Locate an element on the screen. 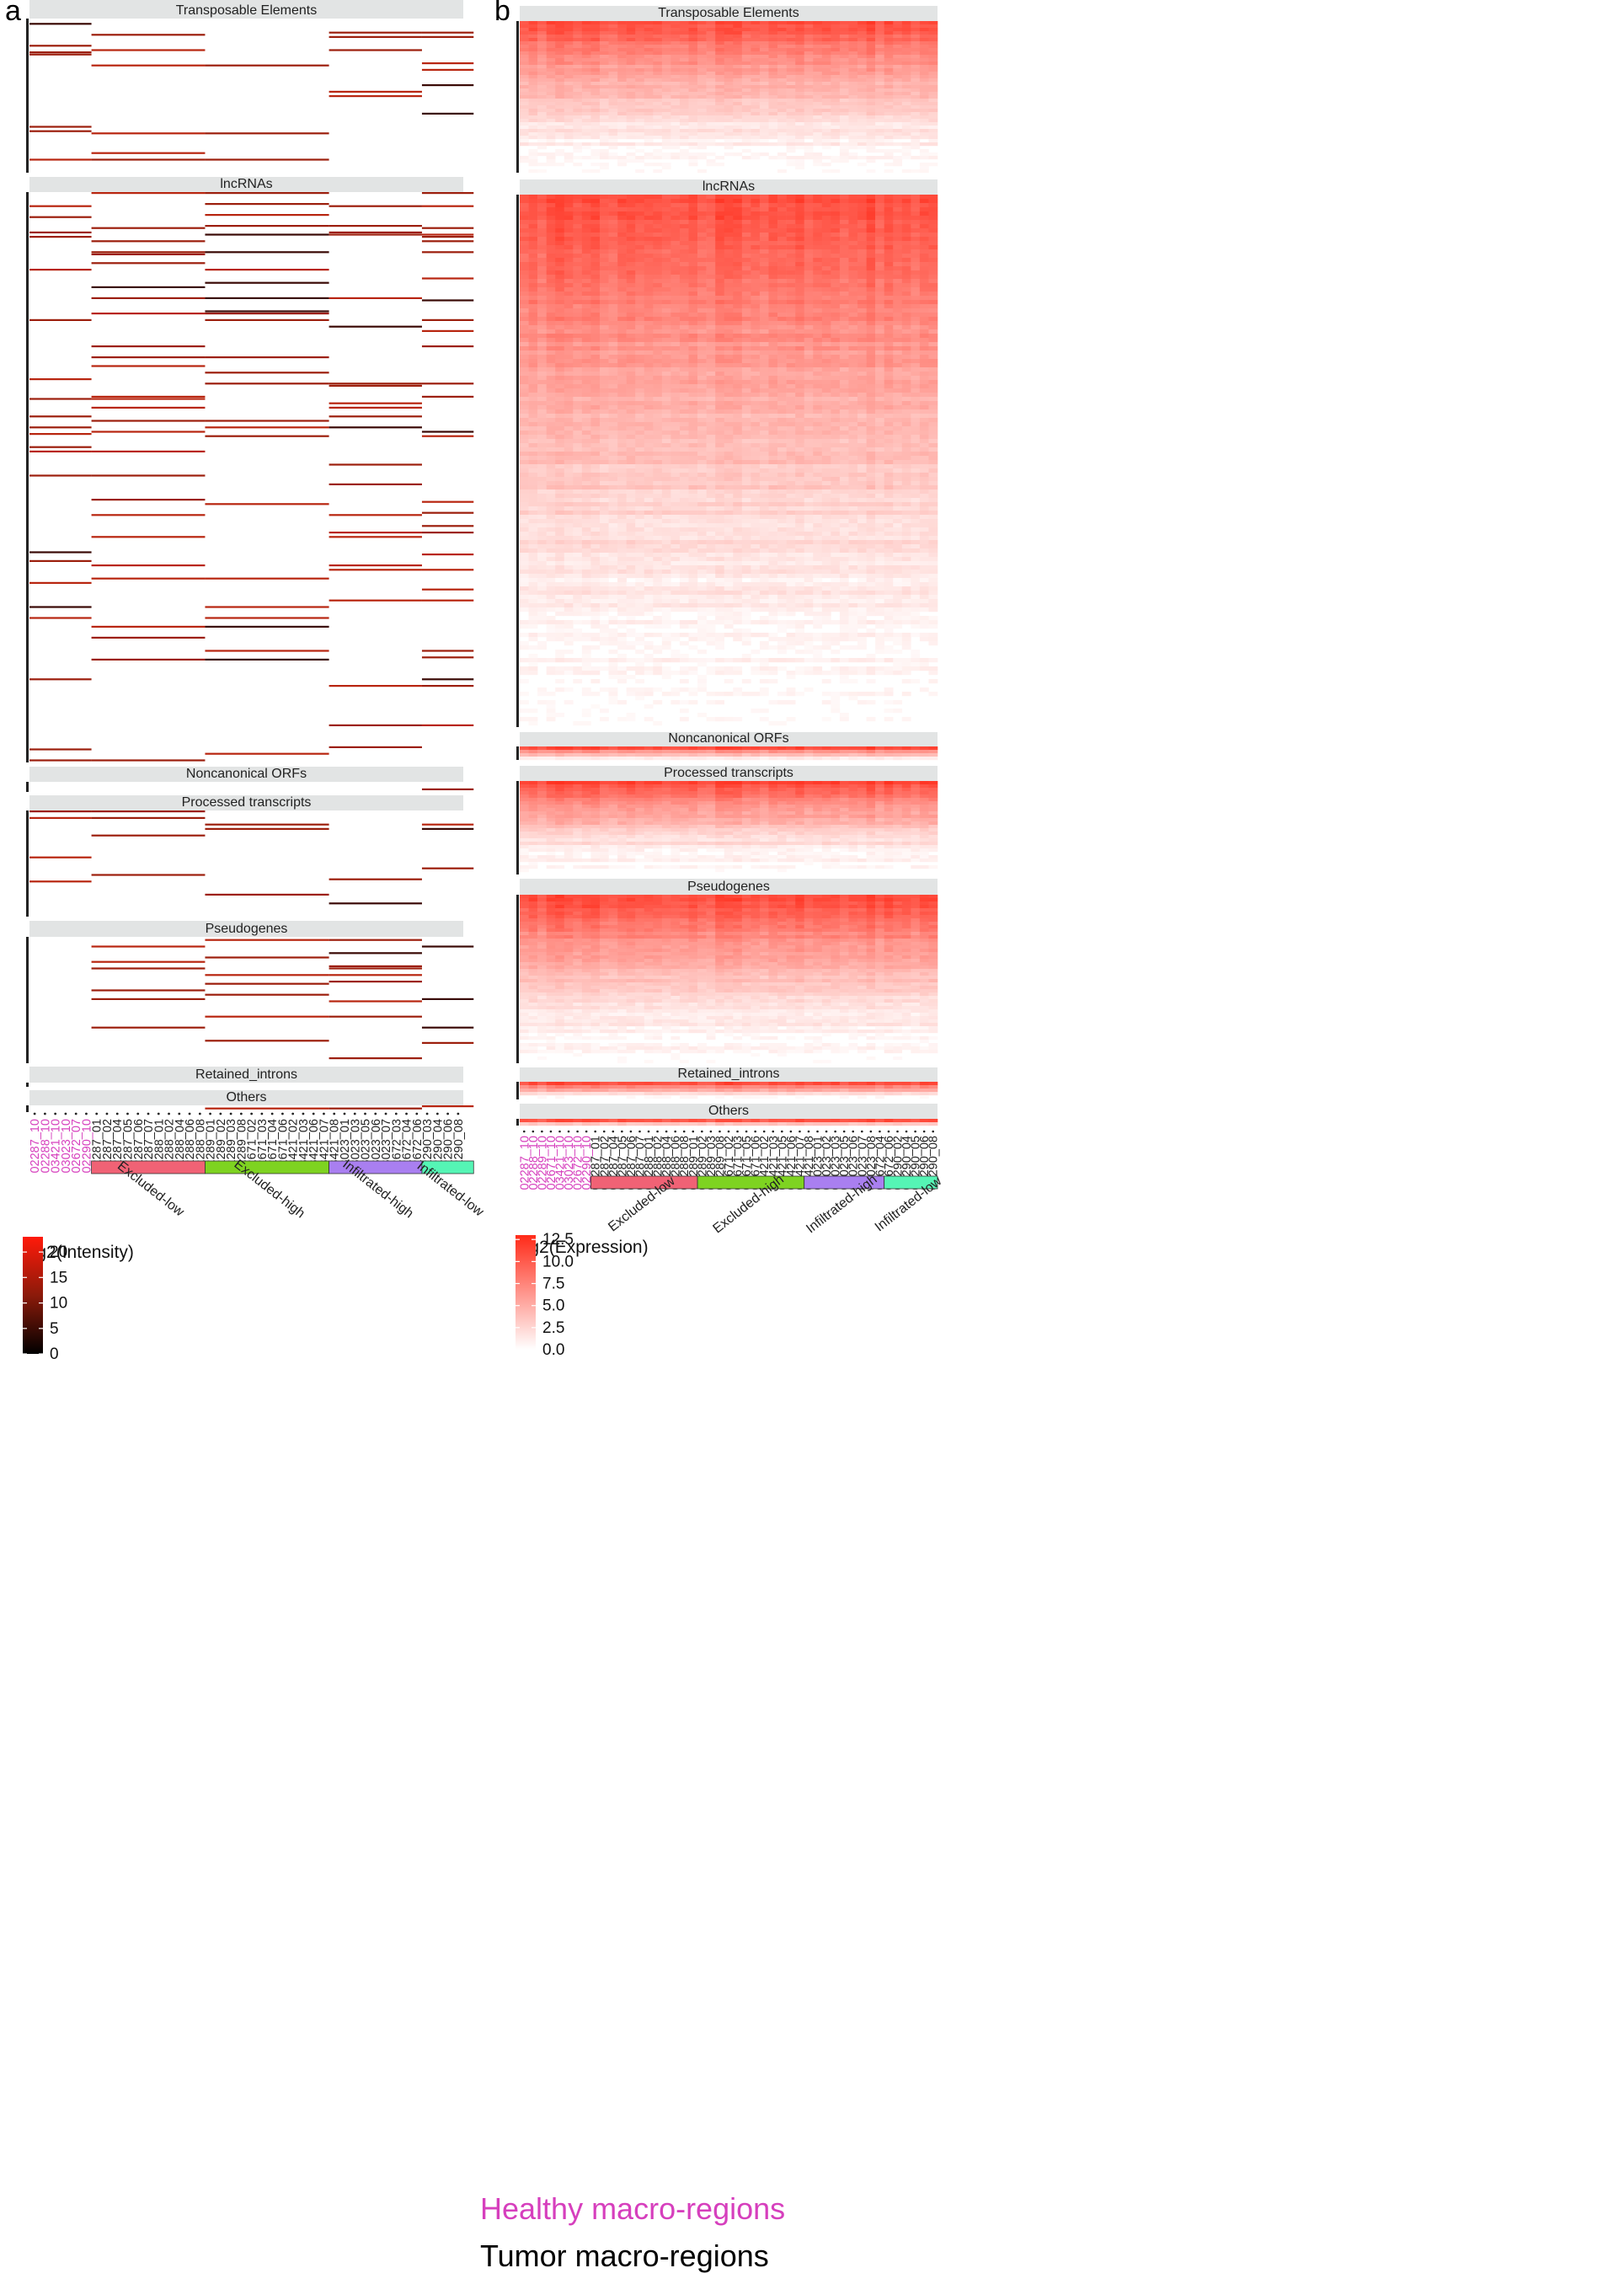 The image size is (1624, 2284). sample-label: 02671_06 is located at coordinates (283, 1147).